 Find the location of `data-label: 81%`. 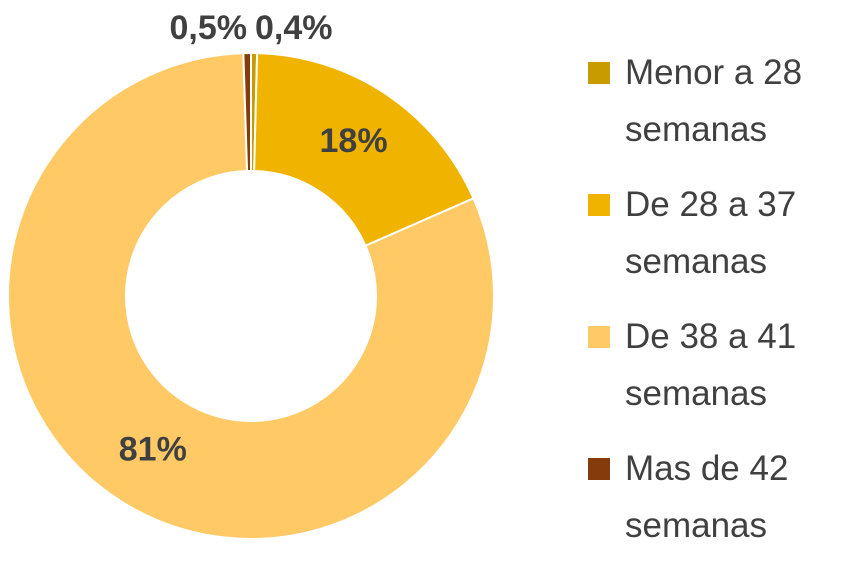

data-label: 81% is located at coordinates (153, 450).